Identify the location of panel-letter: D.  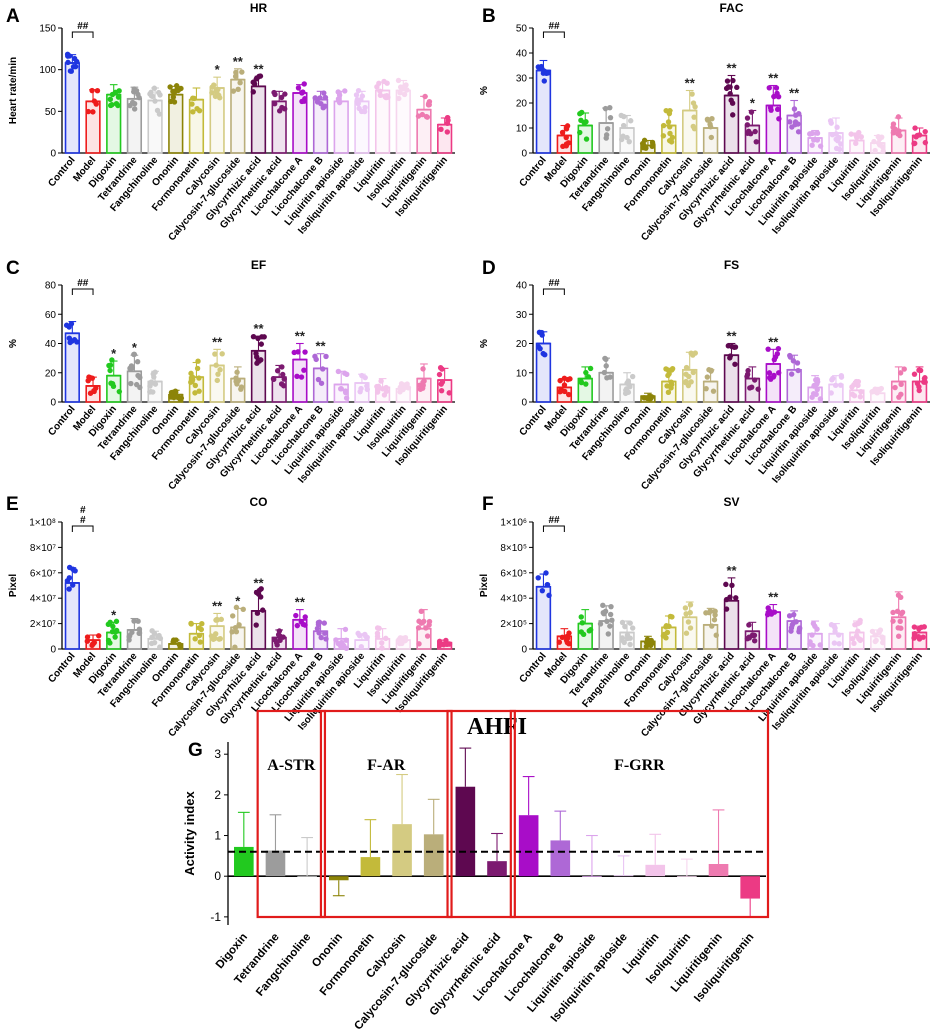
(489, 268).